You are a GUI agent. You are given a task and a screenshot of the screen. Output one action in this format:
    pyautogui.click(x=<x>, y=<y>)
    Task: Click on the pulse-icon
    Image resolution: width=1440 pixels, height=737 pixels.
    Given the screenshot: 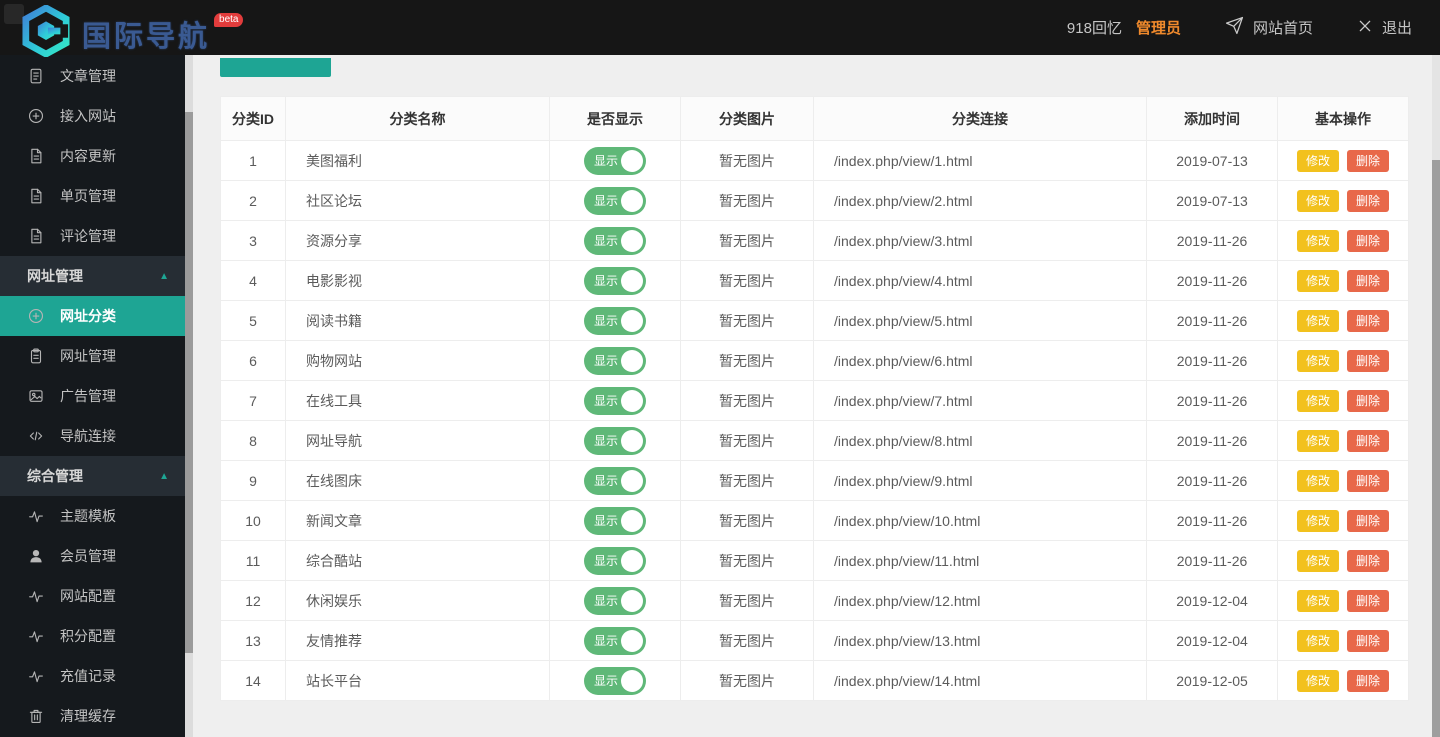 What is the action you would take?
    pyautogui.click(x=36, y=596)
    